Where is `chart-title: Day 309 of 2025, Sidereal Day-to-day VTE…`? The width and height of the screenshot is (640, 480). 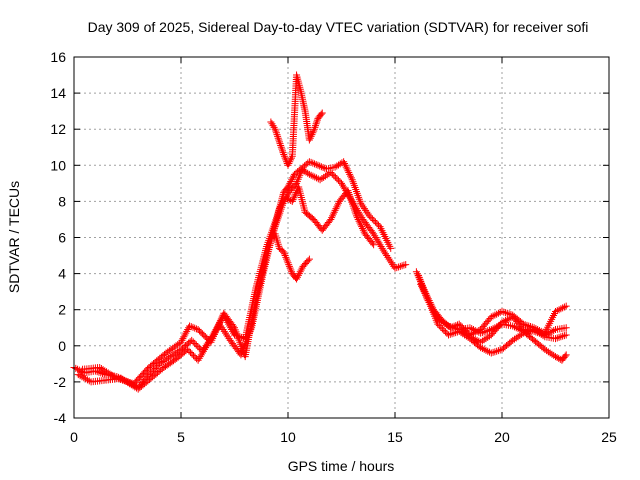 chart-title: Day 309 of 2025, Sidereal Day-to-day VTE… is located at coordinates (338, 27).